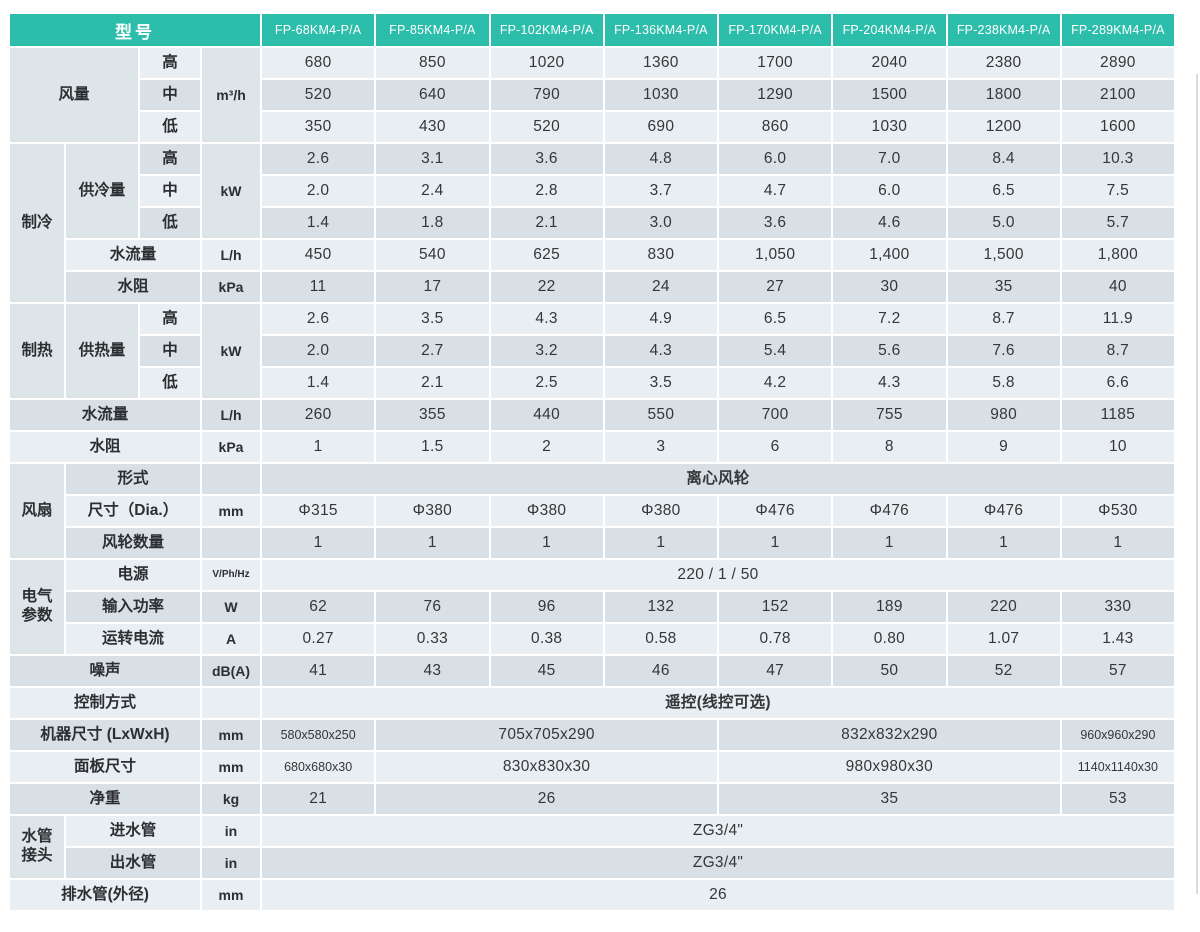  Describe the element at coordinates (1003, 30) in the screenshot. I see `model-column-header: FP-238KM4-P/A` at that location.